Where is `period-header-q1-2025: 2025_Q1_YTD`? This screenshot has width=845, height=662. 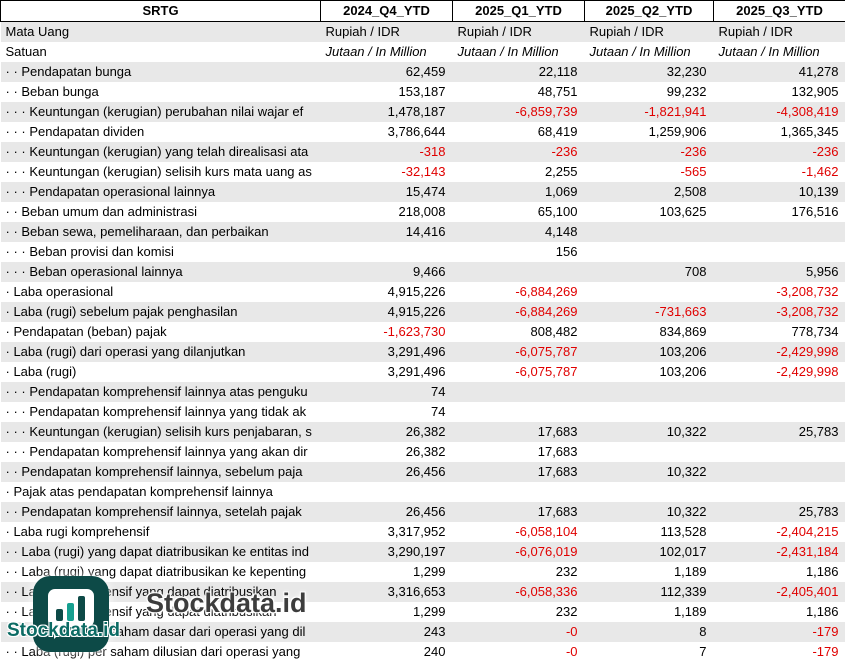
period-header-q1-2025: 2025_Q1_YTD is located at coordinates (519, 11).